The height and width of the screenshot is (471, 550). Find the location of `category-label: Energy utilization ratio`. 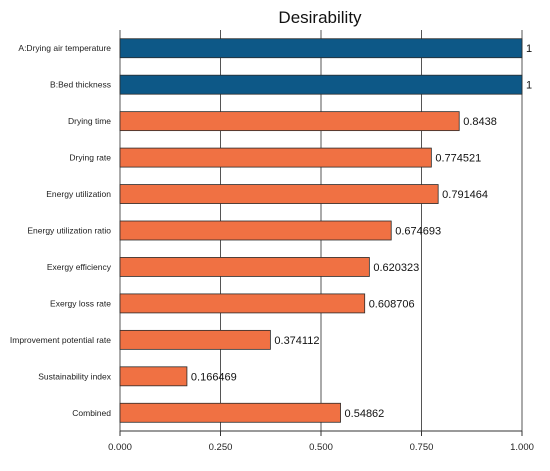

category-label: Energy utilization ratio is located at coordinates (69, 231).